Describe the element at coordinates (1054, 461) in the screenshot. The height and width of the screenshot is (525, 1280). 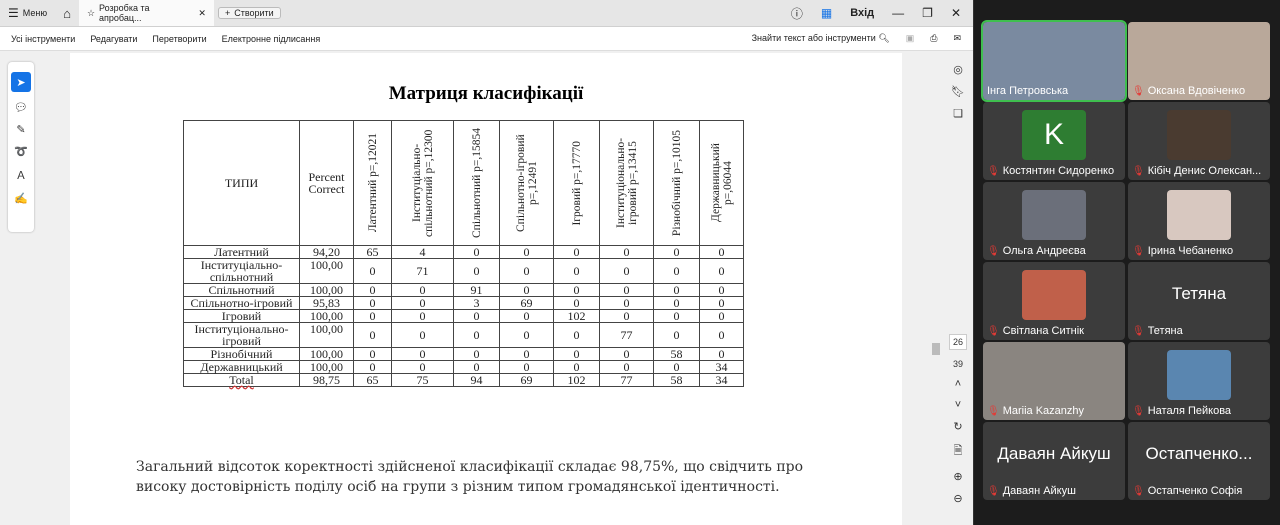
I see `participant-tile: Даваян Айкуш 🎙︎ Даваян Айкуш` at that location.